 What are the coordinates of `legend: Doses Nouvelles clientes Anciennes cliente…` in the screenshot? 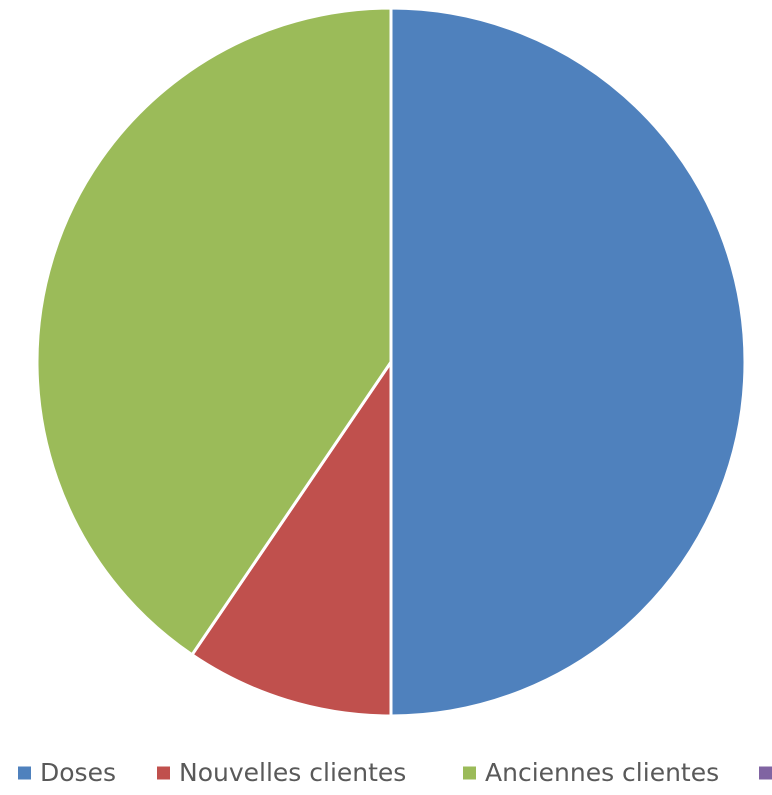 It's located at (395, 772).